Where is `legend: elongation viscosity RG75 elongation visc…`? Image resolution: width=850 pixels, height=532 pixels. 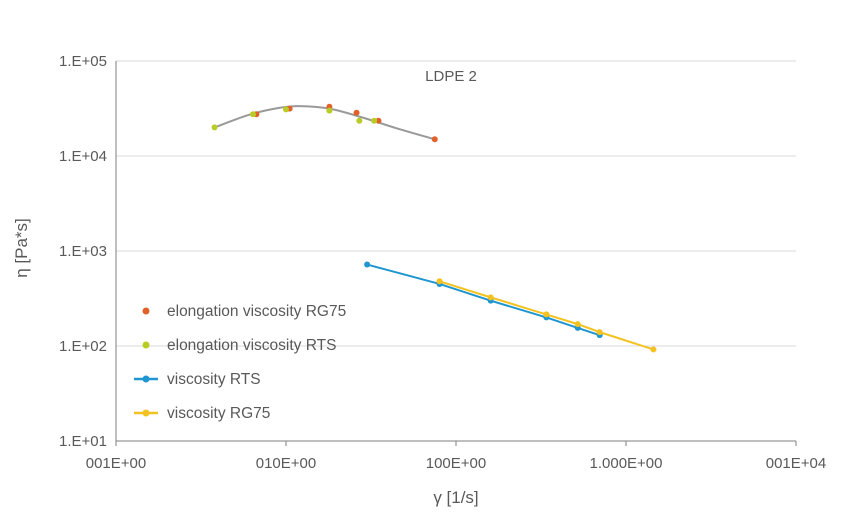 legend: elongation viscosity RG75 elongation visc… is located at coordinates (240, 362).